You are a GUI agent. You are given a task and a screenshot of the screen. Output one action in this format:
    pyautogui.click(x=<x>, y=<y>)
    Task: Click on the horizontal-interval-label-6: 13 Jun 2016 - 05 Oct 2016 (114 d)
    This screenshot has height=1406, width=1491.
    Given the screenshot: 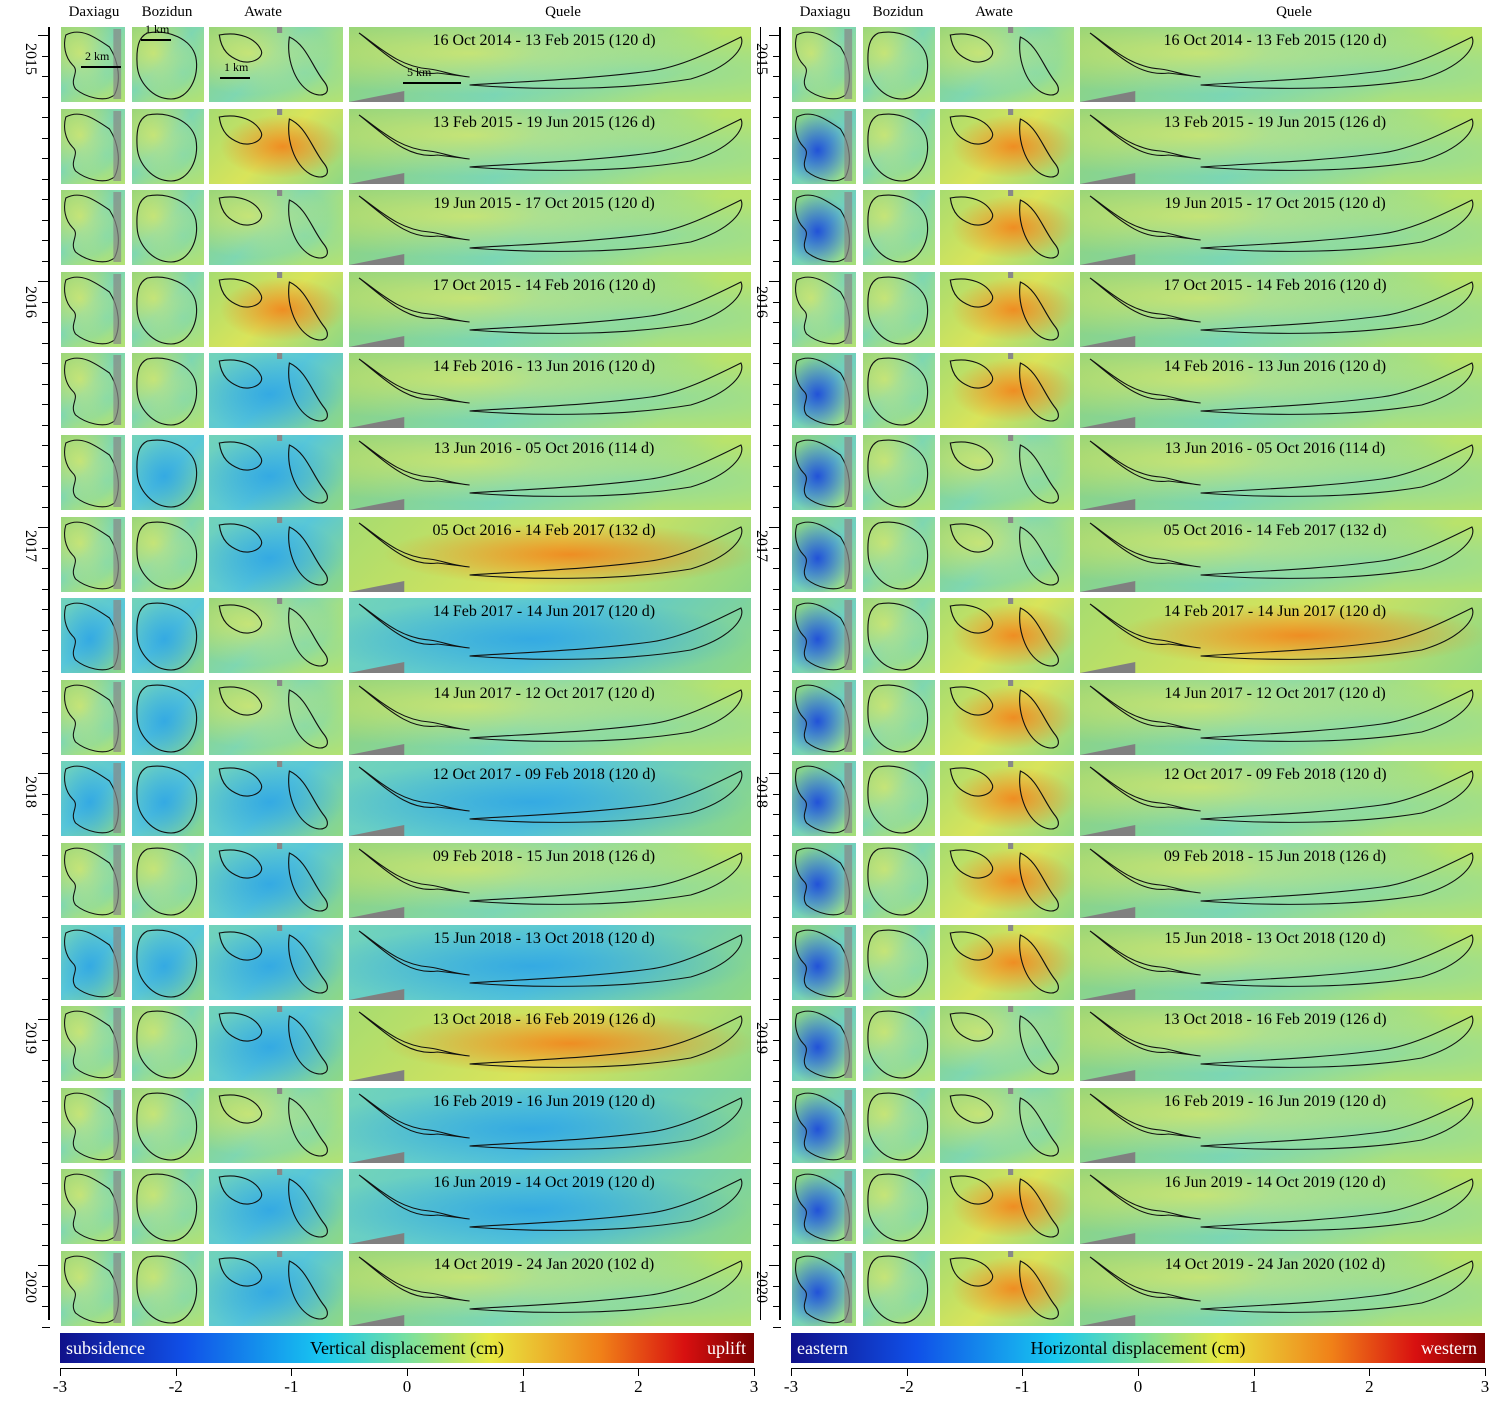 What is the action you would take?
    pyautogui.click(x=1275, y=448)
    